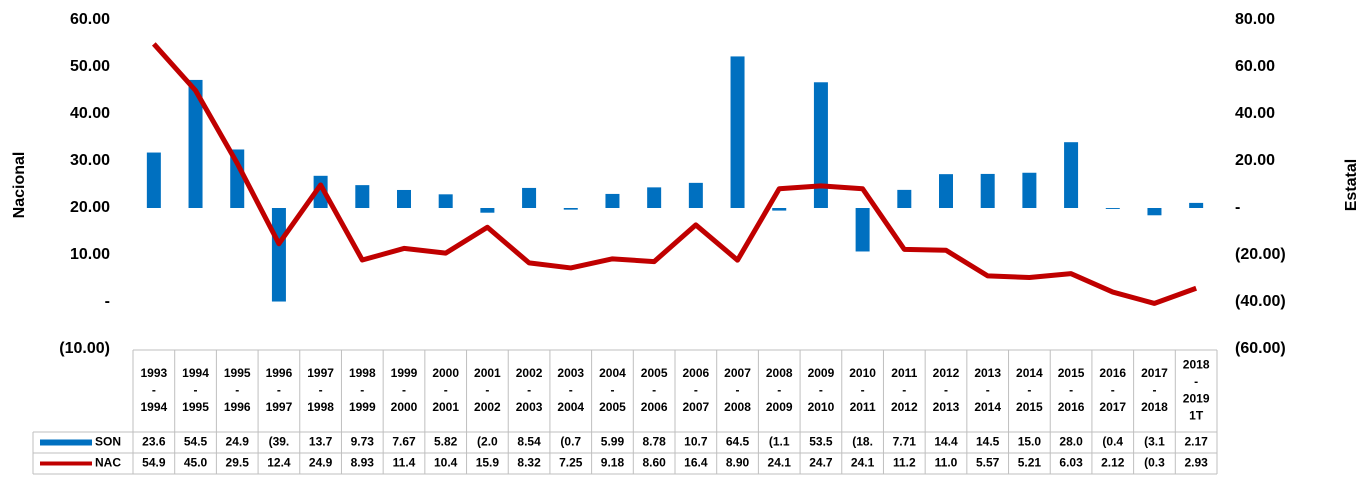  I want to click on x-tick-line: 2001, so click(445, 407).